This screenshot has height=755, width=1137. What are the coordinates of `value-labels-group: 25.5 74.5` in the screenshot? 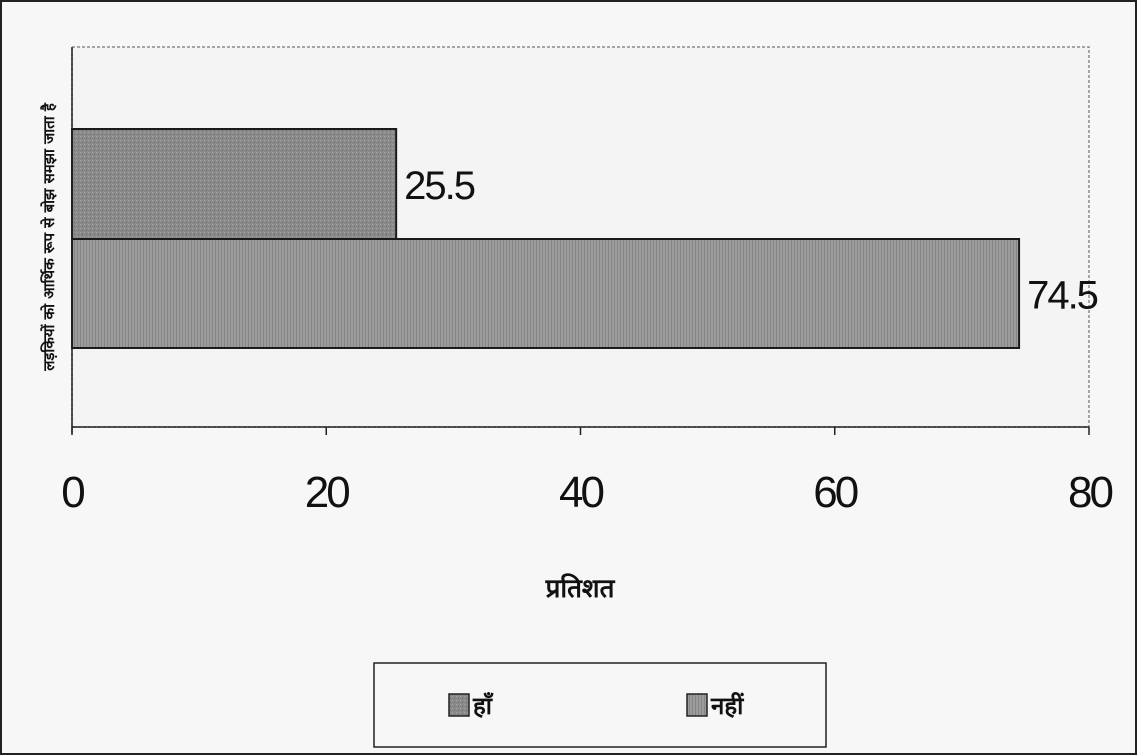 It's located at (752, 241).